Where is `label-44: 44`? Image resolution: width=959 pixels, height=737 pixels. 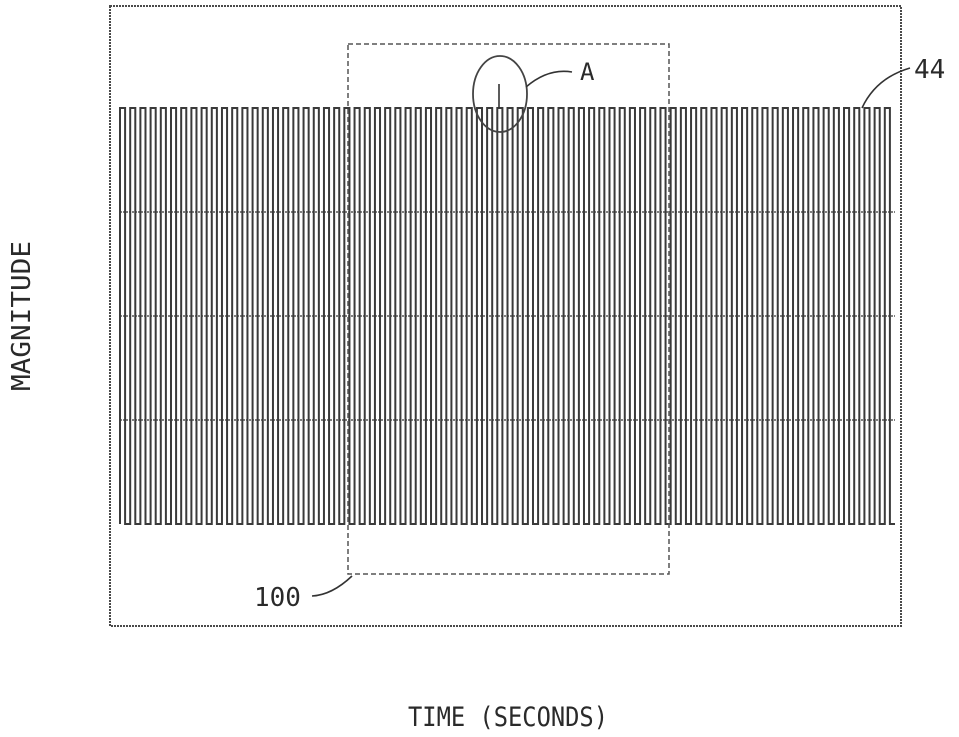 label-44: 44 is located at coordinates (929, 70).